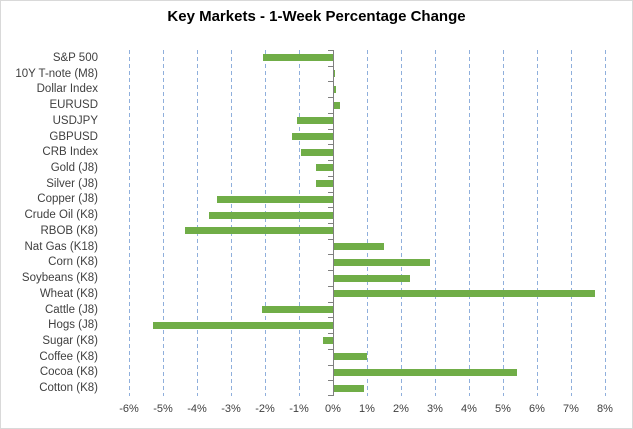  Describe the element at coordinates (299, 409) in the screenshot. I see `x-axis-label: -1%` at that location.